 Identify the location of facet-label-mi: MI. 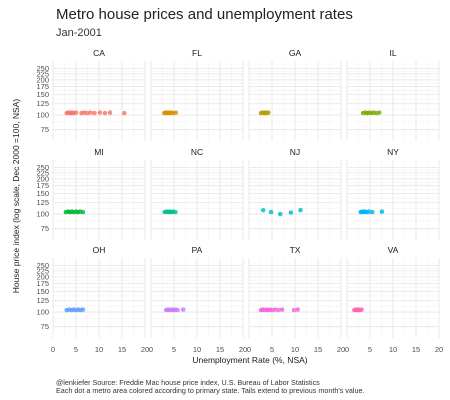
(98, 152).